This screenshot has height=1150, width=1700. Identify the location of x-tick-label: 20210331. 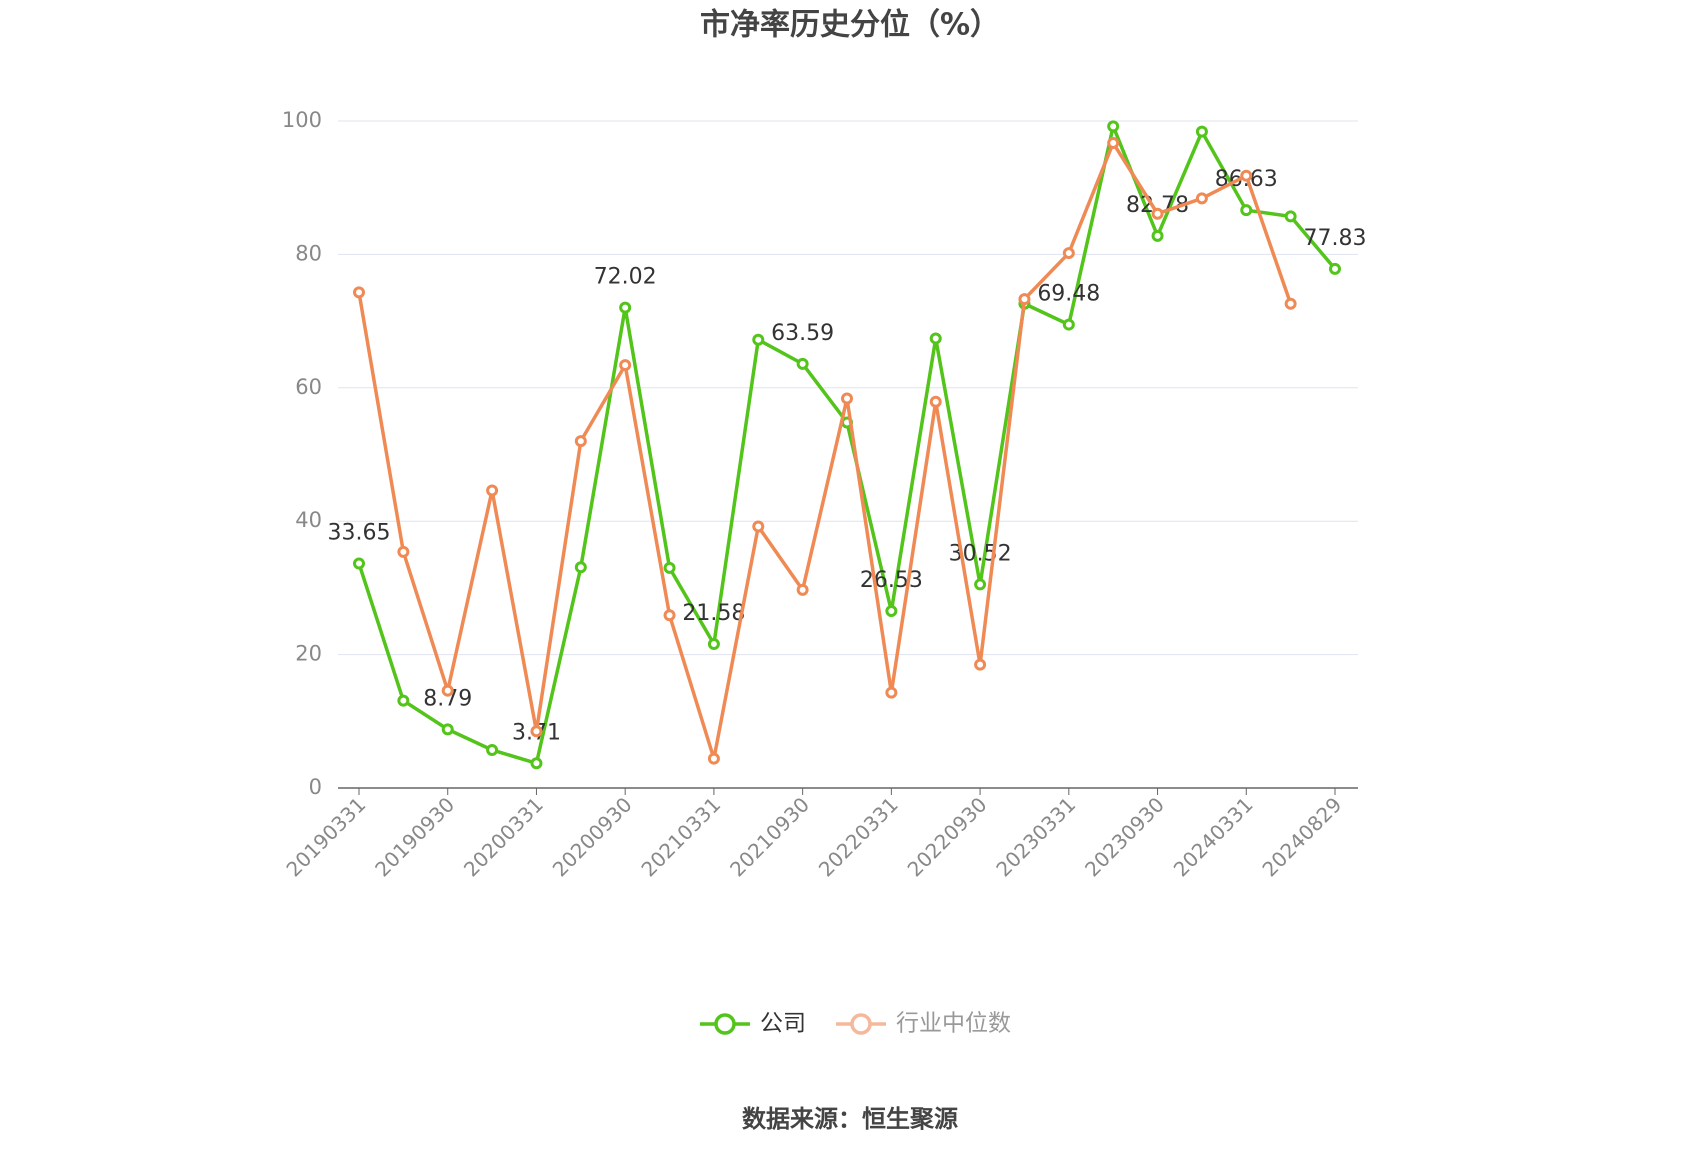
(680, 836).